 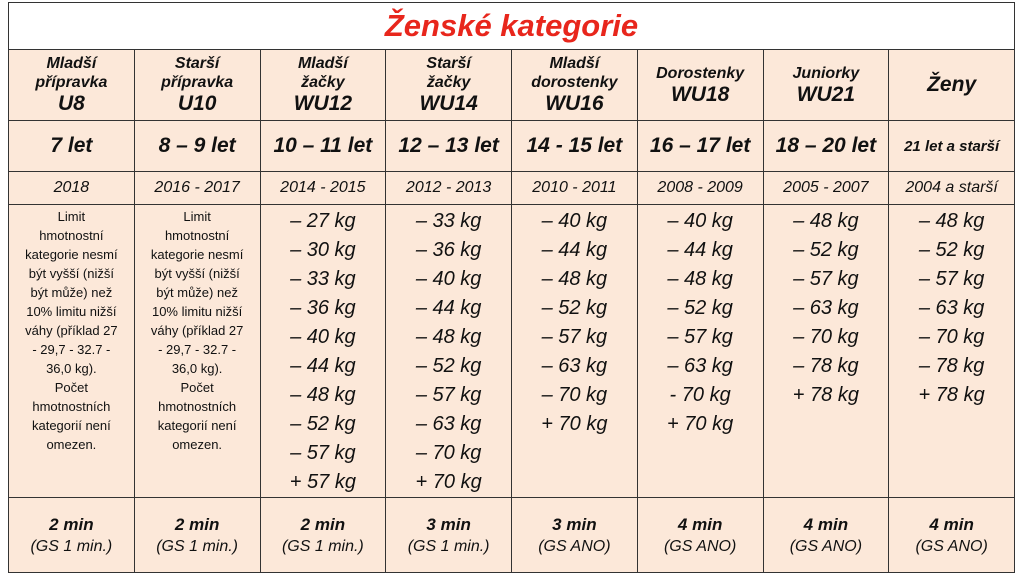 I want to click on note-line: váhy (příklad 27, so click(x=197, y=330).